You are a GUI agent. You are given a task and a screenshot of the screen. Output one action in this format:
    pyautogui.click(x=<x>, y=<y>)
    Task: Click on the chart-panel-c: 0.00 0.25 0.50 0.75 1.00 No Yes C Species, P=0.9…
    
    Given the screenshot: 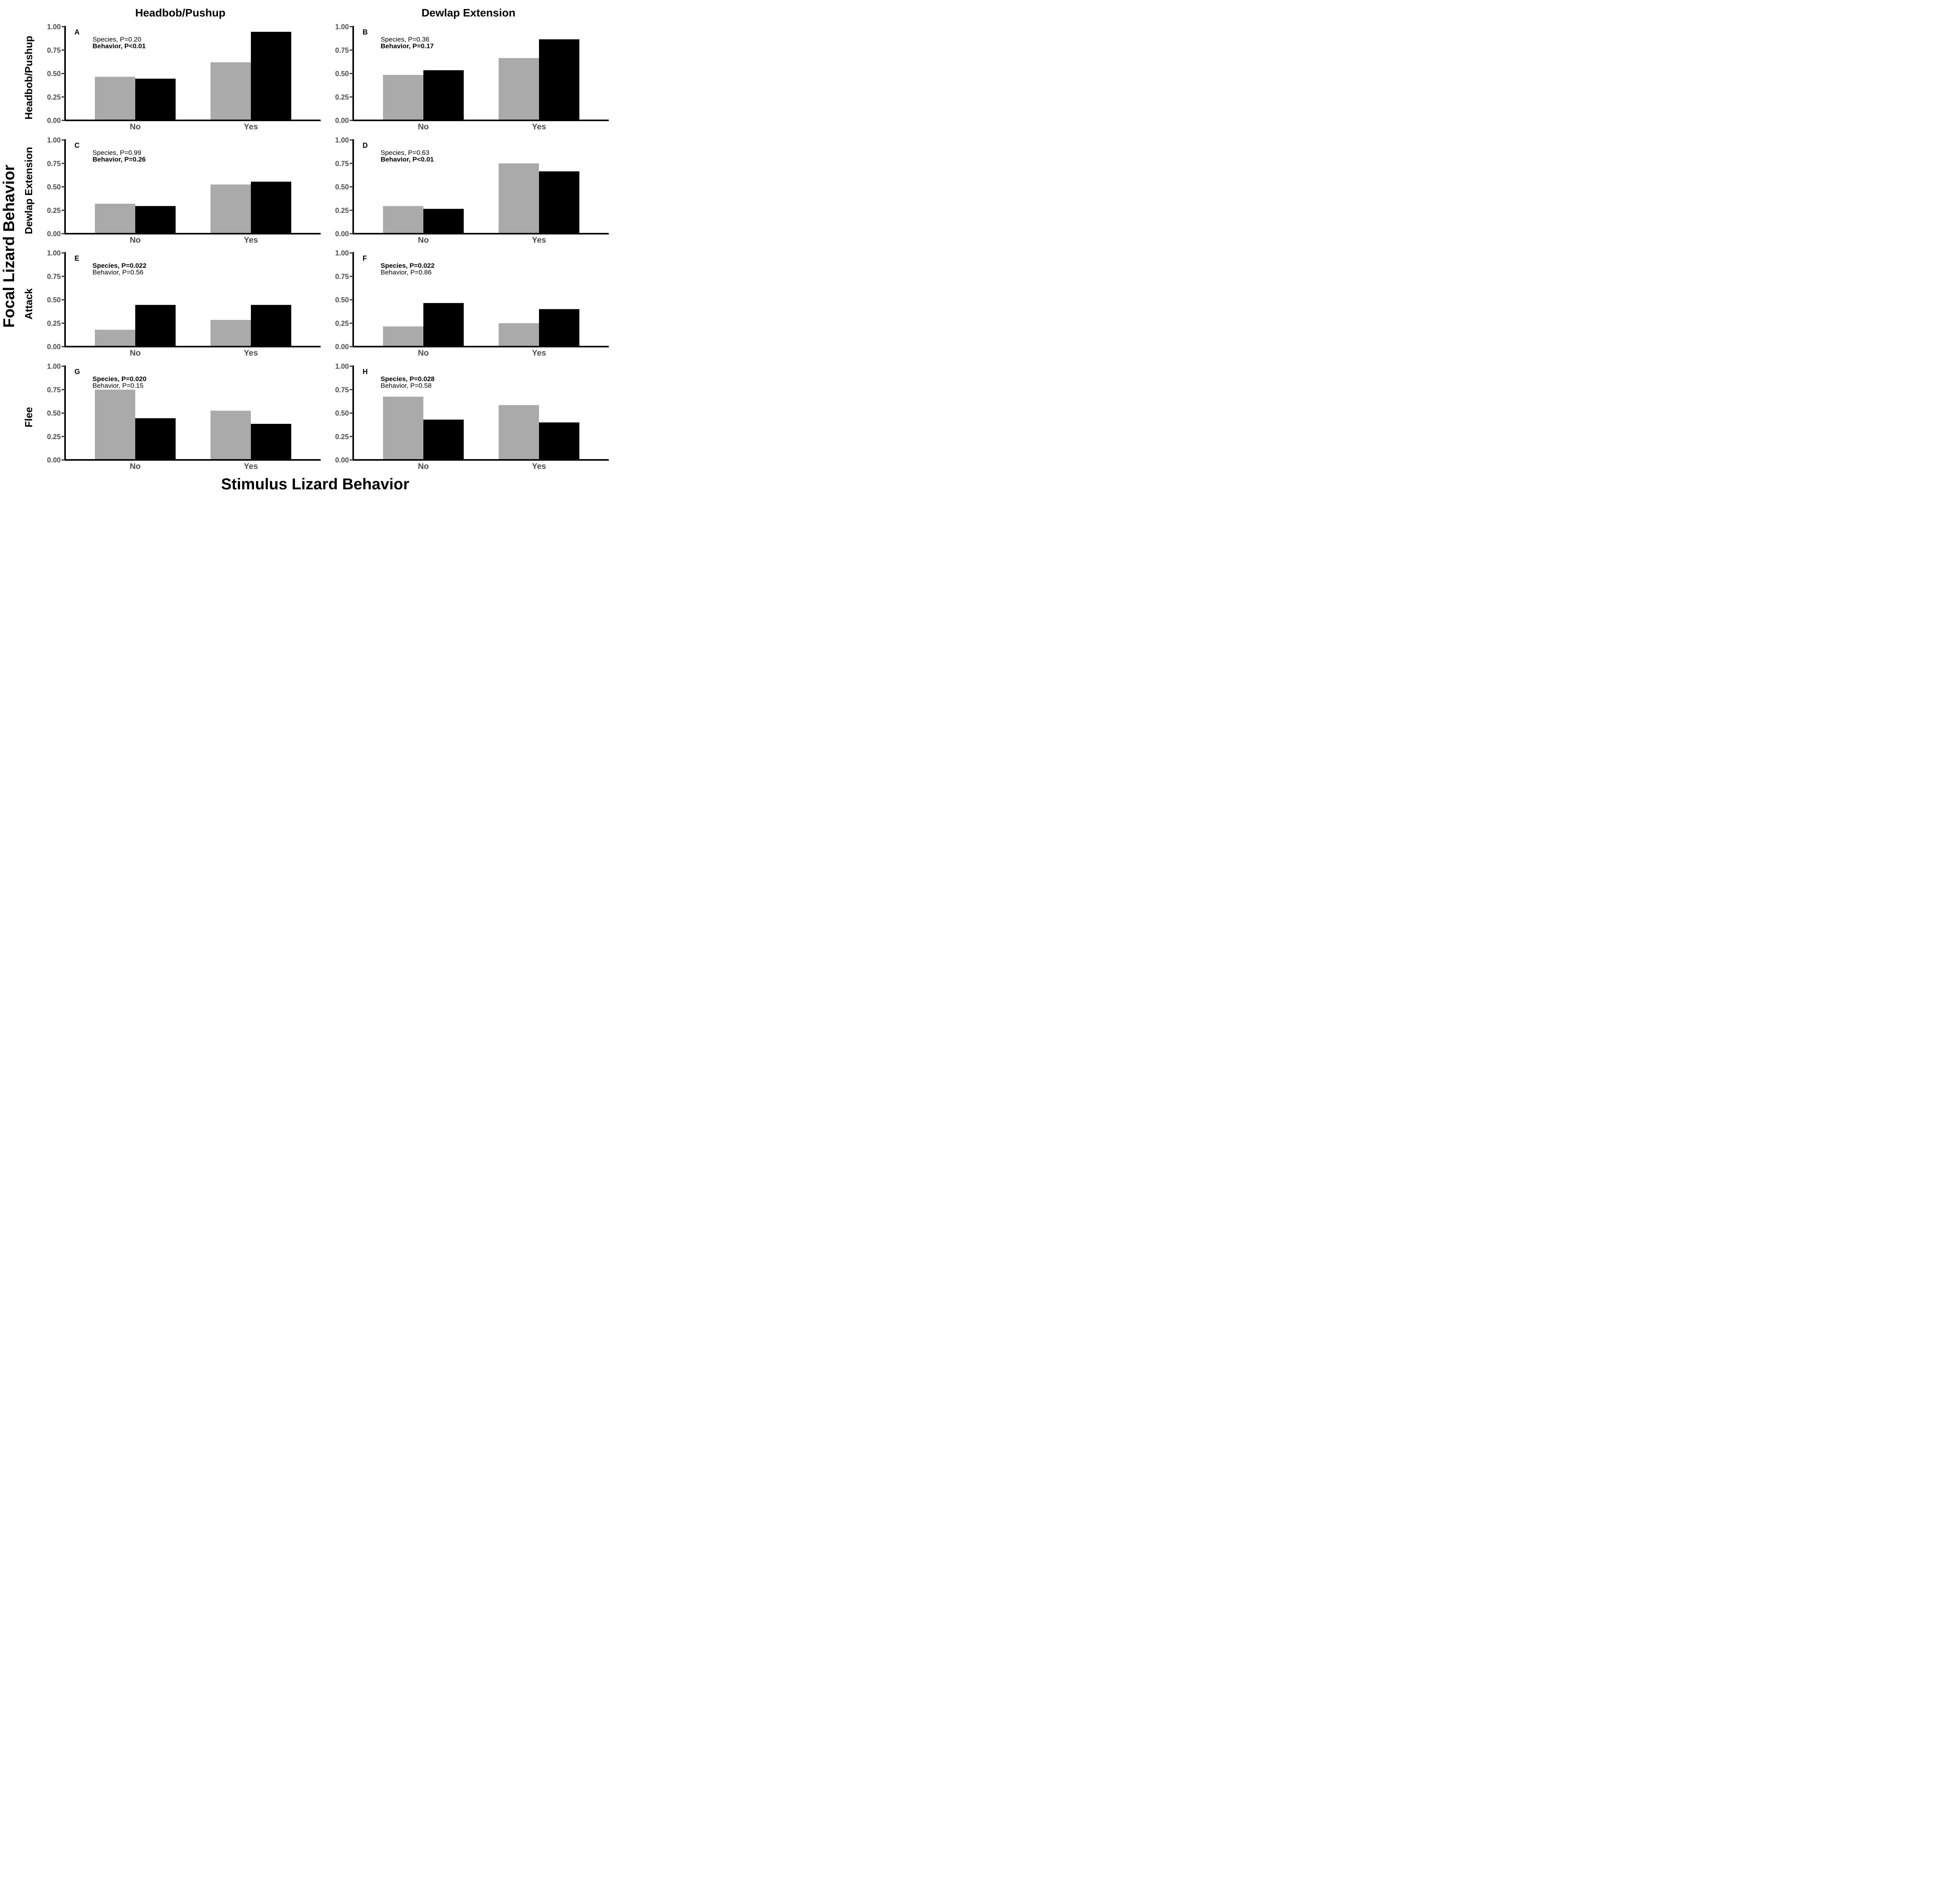 What is the action you would take?
    pyautogui.click(x=184, y=190)
    